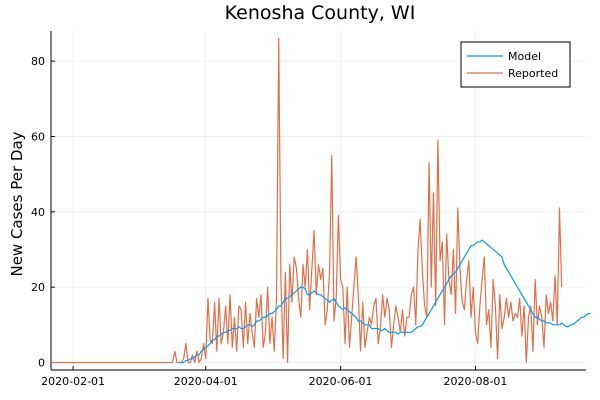 The image size is (600, 400). What do you see at coordinates (41, 362) in the screenshot?
I see `y-tick-label: 0` at bounding box center [41, 362].